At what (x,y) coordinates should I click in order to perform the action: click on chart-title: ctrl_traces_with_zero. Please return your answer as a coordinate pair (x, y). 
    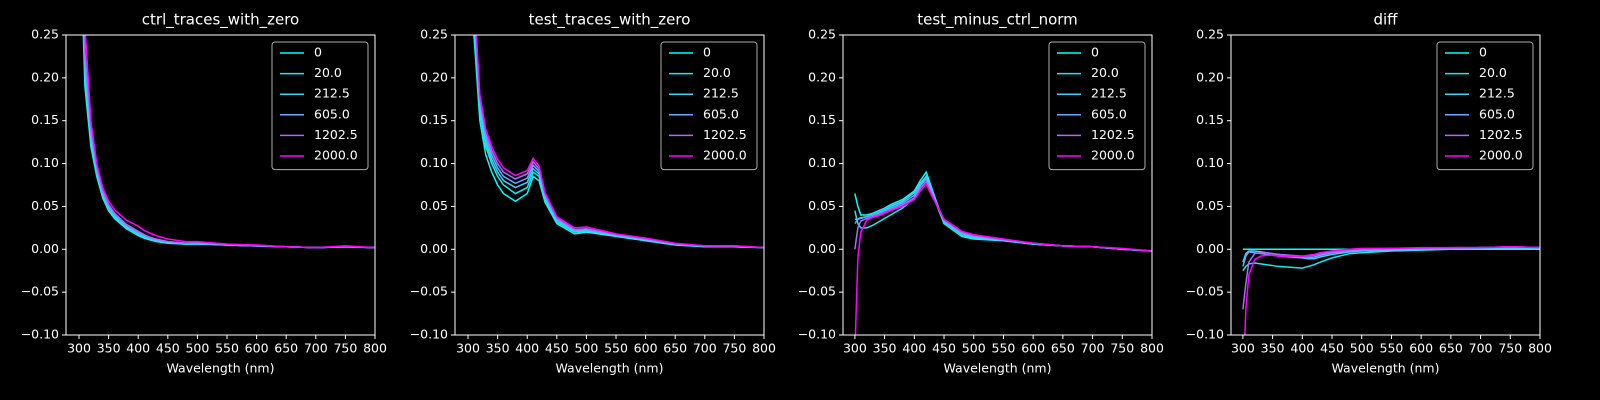
    Looking at the image, I should click on (220, 20).